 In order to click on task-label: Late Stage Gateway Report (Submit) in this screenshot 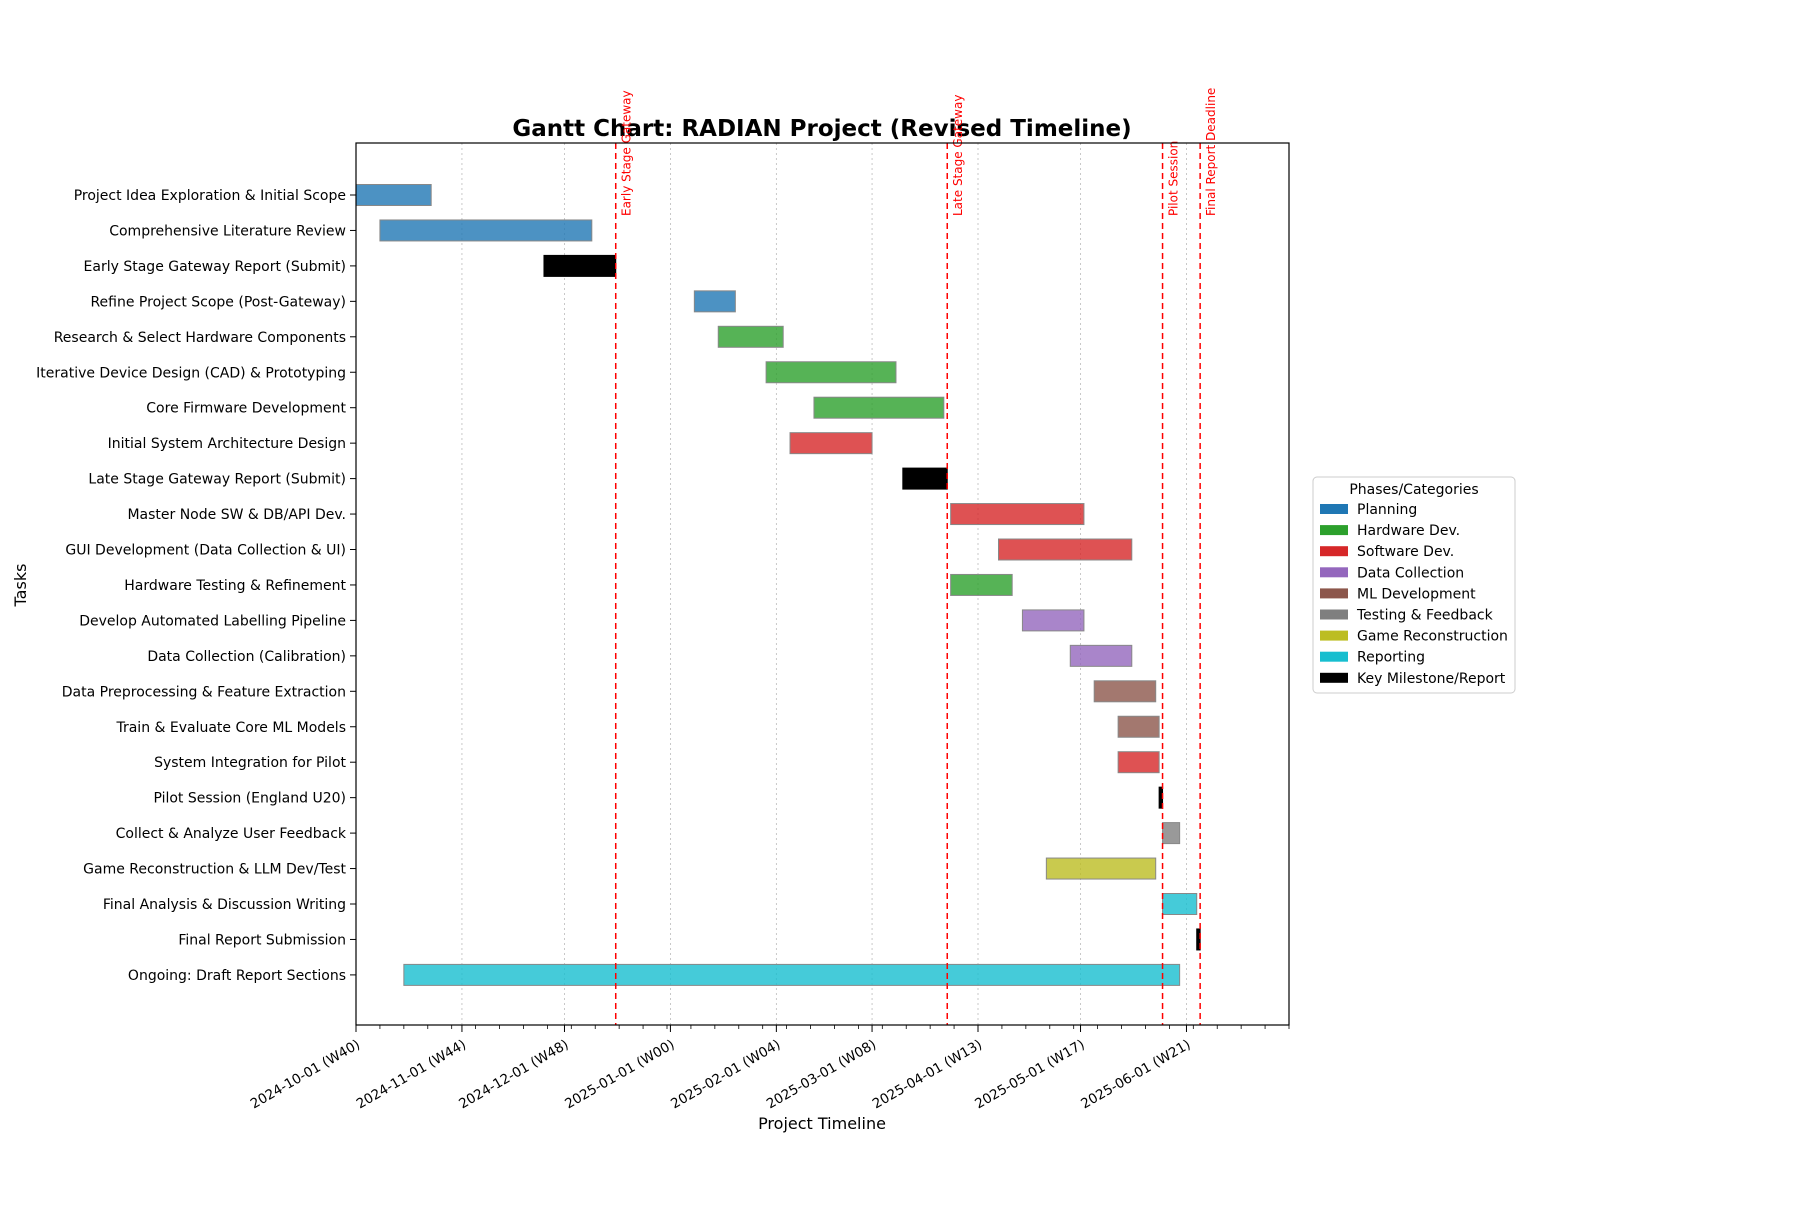, I will do `click(217, 480)`.